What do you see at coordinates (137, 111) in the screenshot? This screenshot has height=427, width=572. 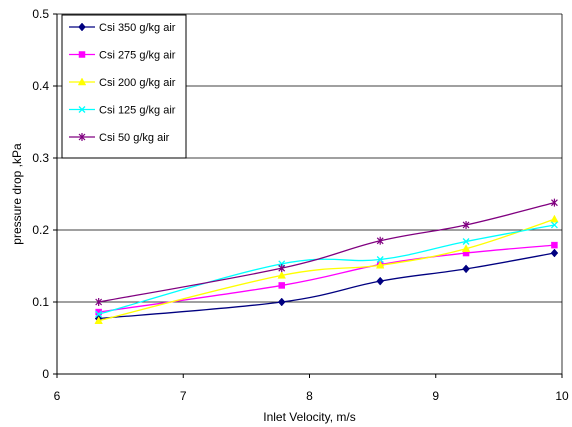 I see `legend-label: Csi 125 g/kg air` at bounding box center [137, 111].